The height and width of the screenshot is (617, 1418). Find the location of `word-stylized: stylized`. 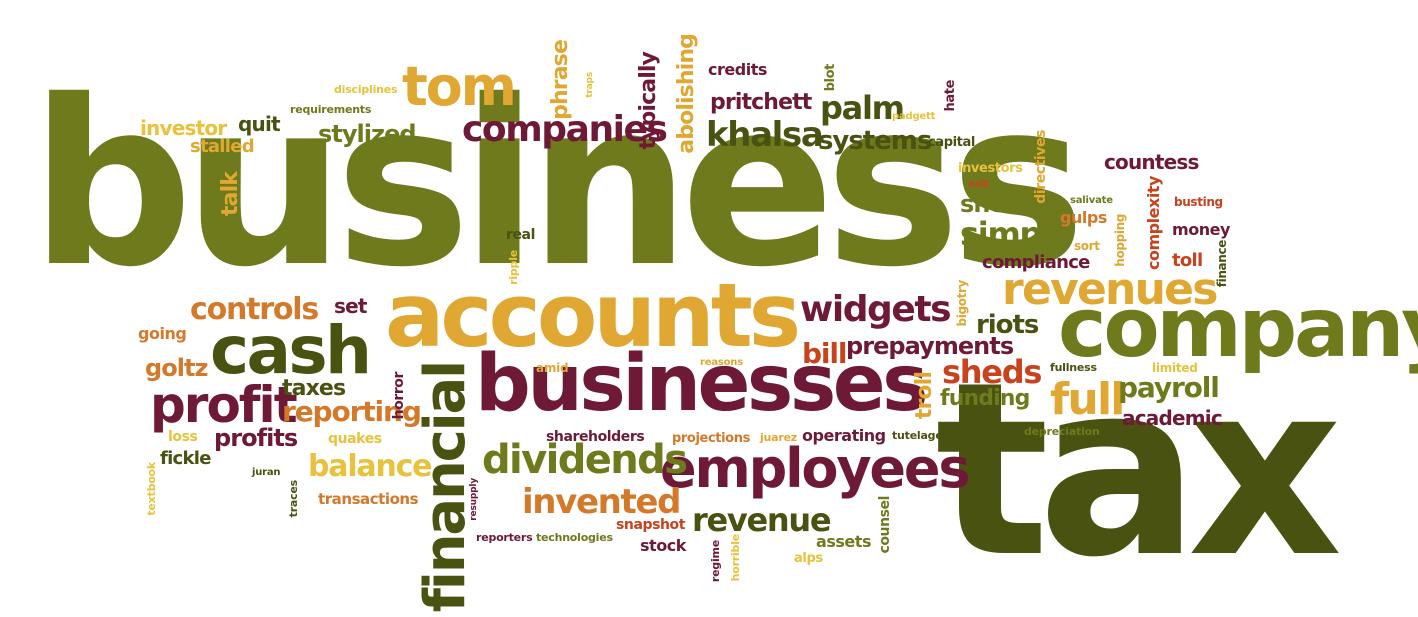

word-stylized: stylized is located at coordinates (367, 134).